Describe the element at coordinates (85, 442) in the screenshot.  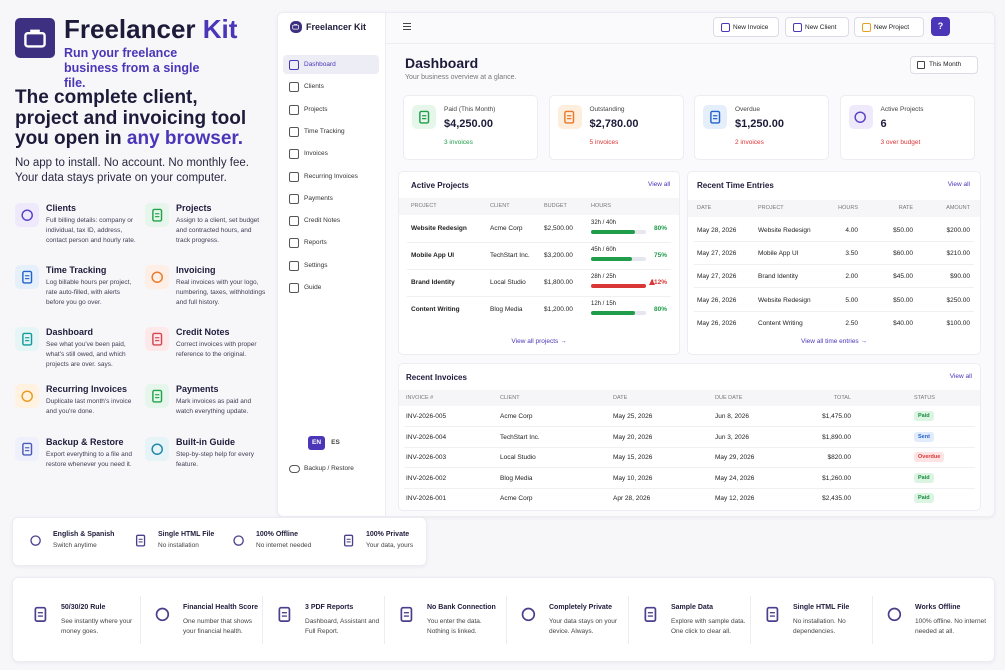
I see `feature-title: Backup & Restore` at that location.